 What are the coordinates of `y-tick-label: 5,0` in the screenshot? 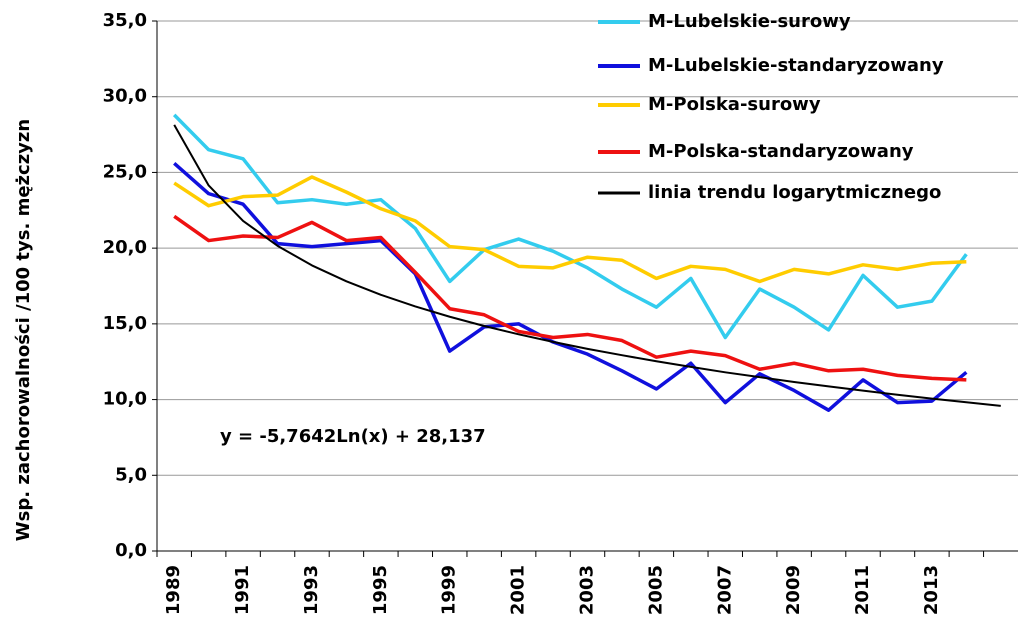 It's located at (131, 474).